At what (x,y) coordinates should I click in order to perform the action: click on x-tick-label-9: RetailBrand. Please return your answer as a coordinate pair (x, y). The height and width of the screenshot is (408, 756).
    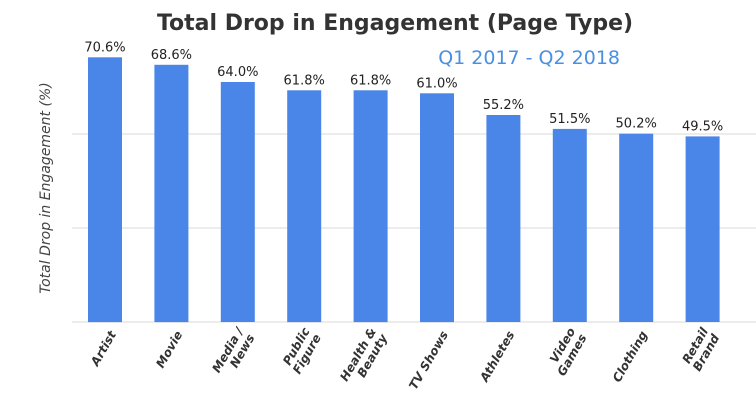
    Looking at the image, I should click on (701, 348).